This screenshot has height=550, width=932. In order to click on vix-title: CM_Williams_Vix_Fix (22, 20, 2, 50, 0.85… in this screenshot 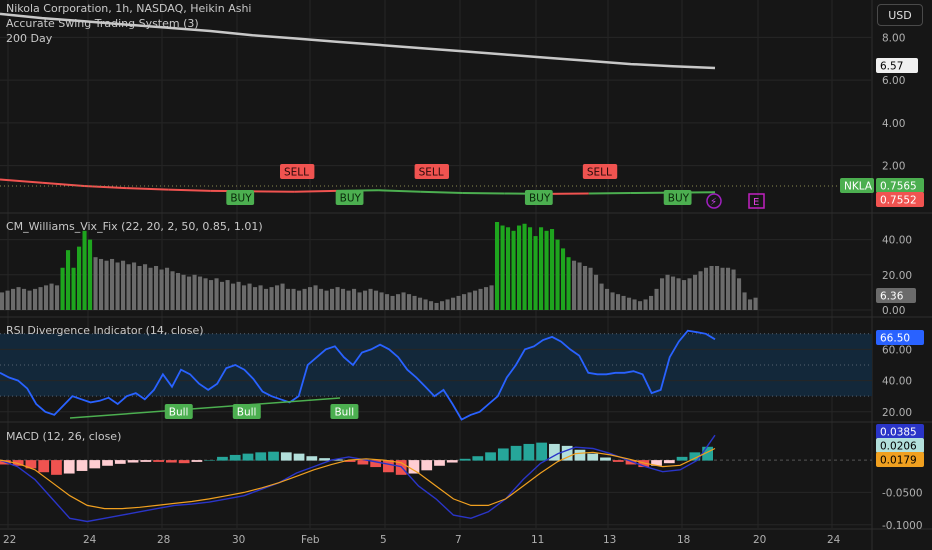, I will do `click(134, 226)`.